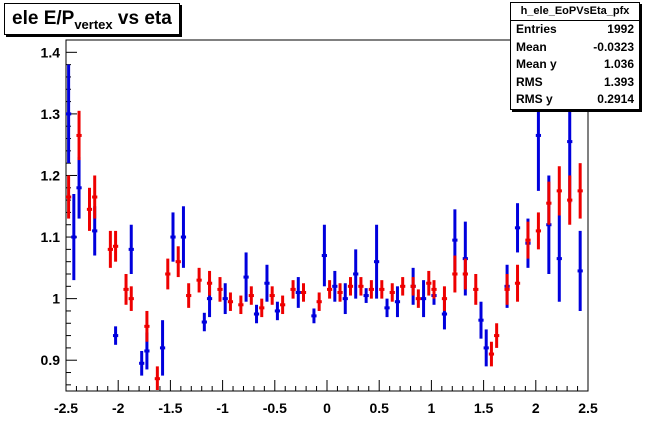  Describe the element at coordinates (484, 408) in the screenshot. I see `x-tick-label: 1.5` at that location.